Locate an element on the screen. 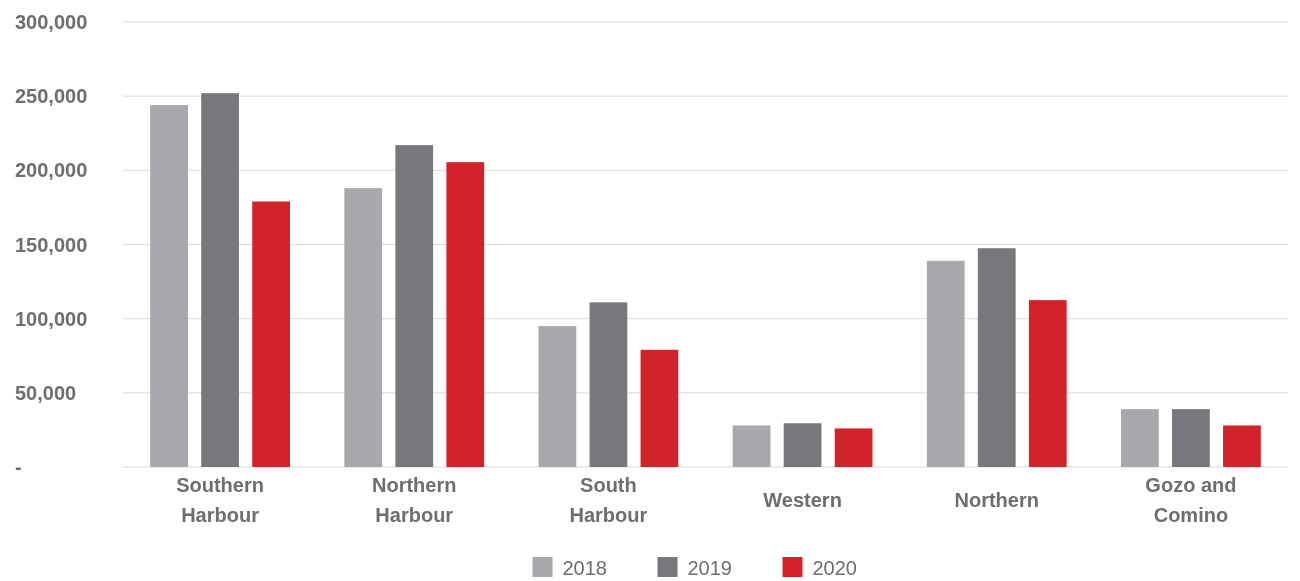 This screenshot has height=581, width=1300. x-tick-label: South Harbour is located at coordinates (608, 500).